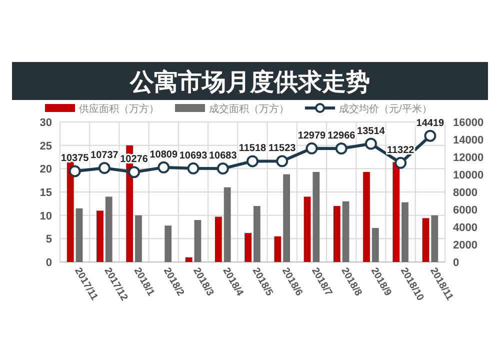  What do you see at coordinates (104, 156) in the screenshot?
I see `data-label: 10737` at bounding box center [104, 156].